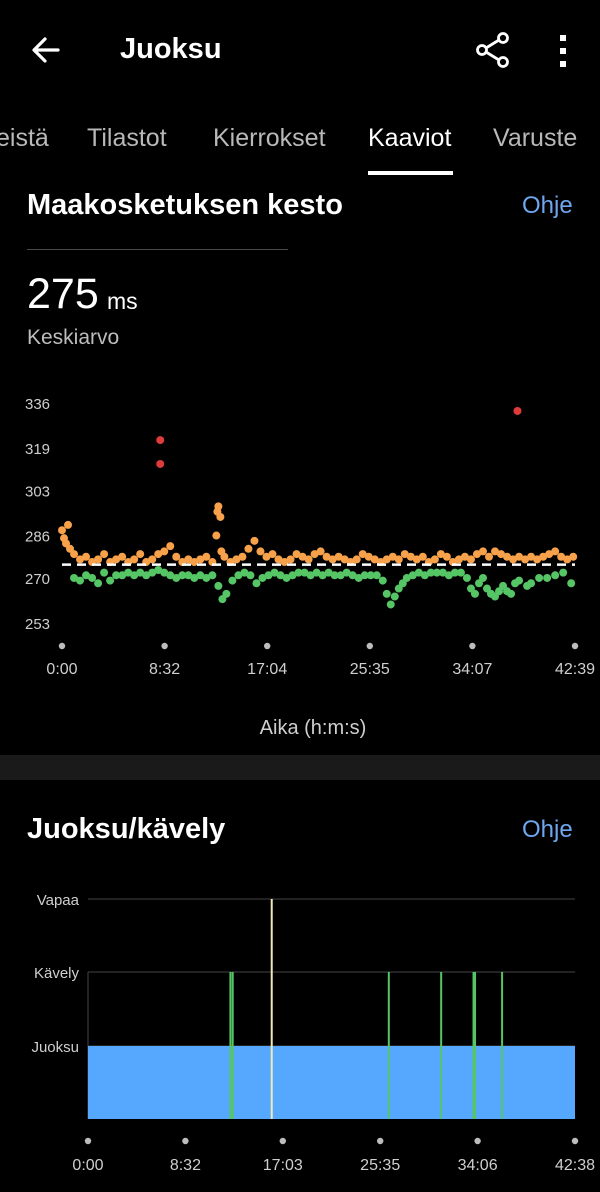 This screenshot has height=1192, width=600. I want to click on tab-partial: eistä, so click(24, 138).